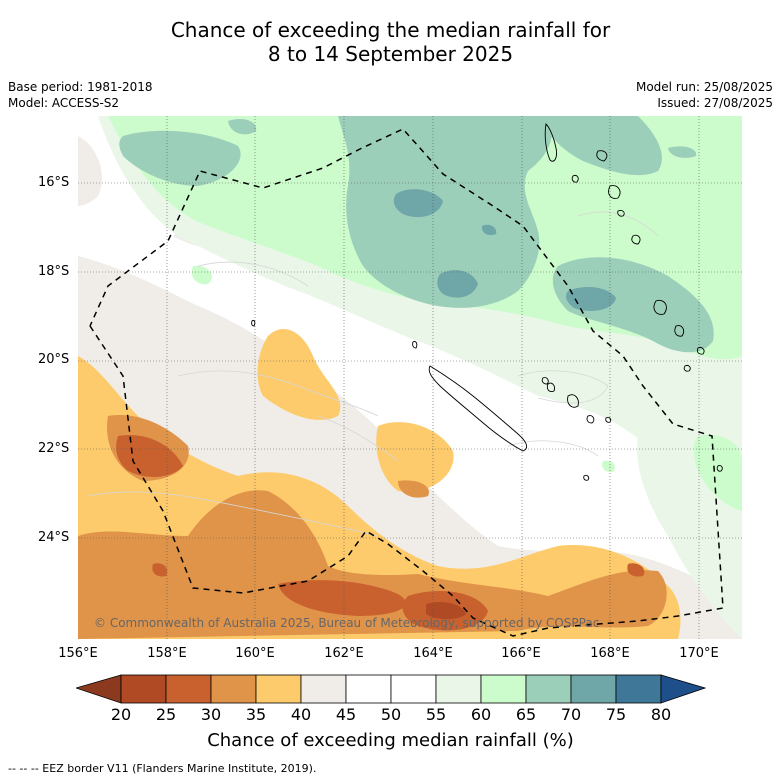 The width and height of the screenshot is (781, 781). I want to click on zone-25-30-d, so click(160, 570).